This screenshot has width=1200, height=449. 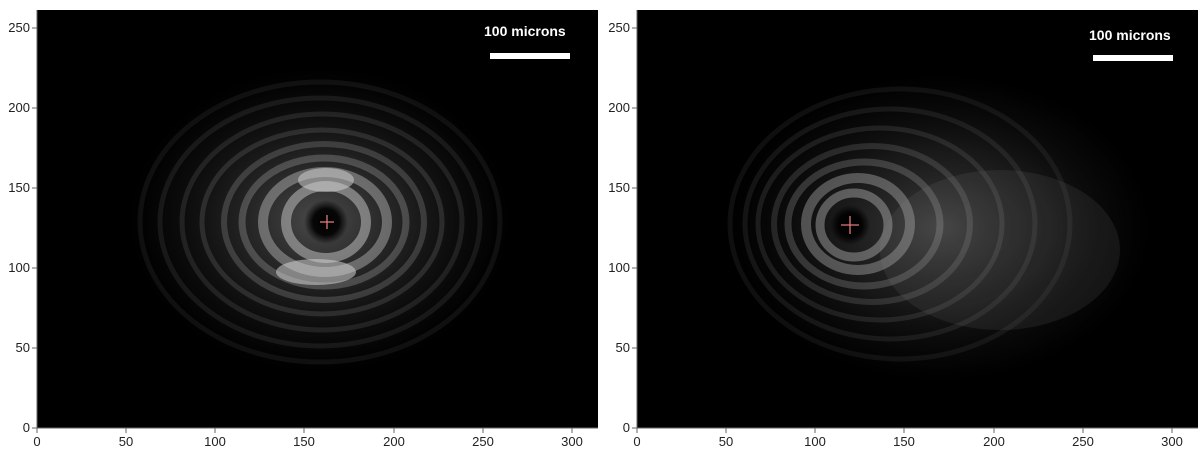 What do you see at coordinates (22, 227) in the screenshot?
I see `left-y-ticks: 0 50 100 150 200 250` at bounding box center [22, 227].